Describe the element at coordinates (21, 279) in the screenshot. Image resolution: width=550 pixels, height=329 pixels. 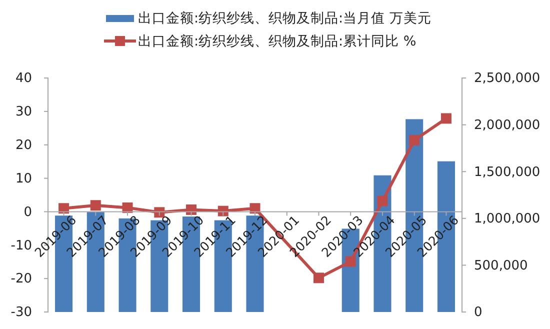
I see `y-tick-label: -20` at that location.